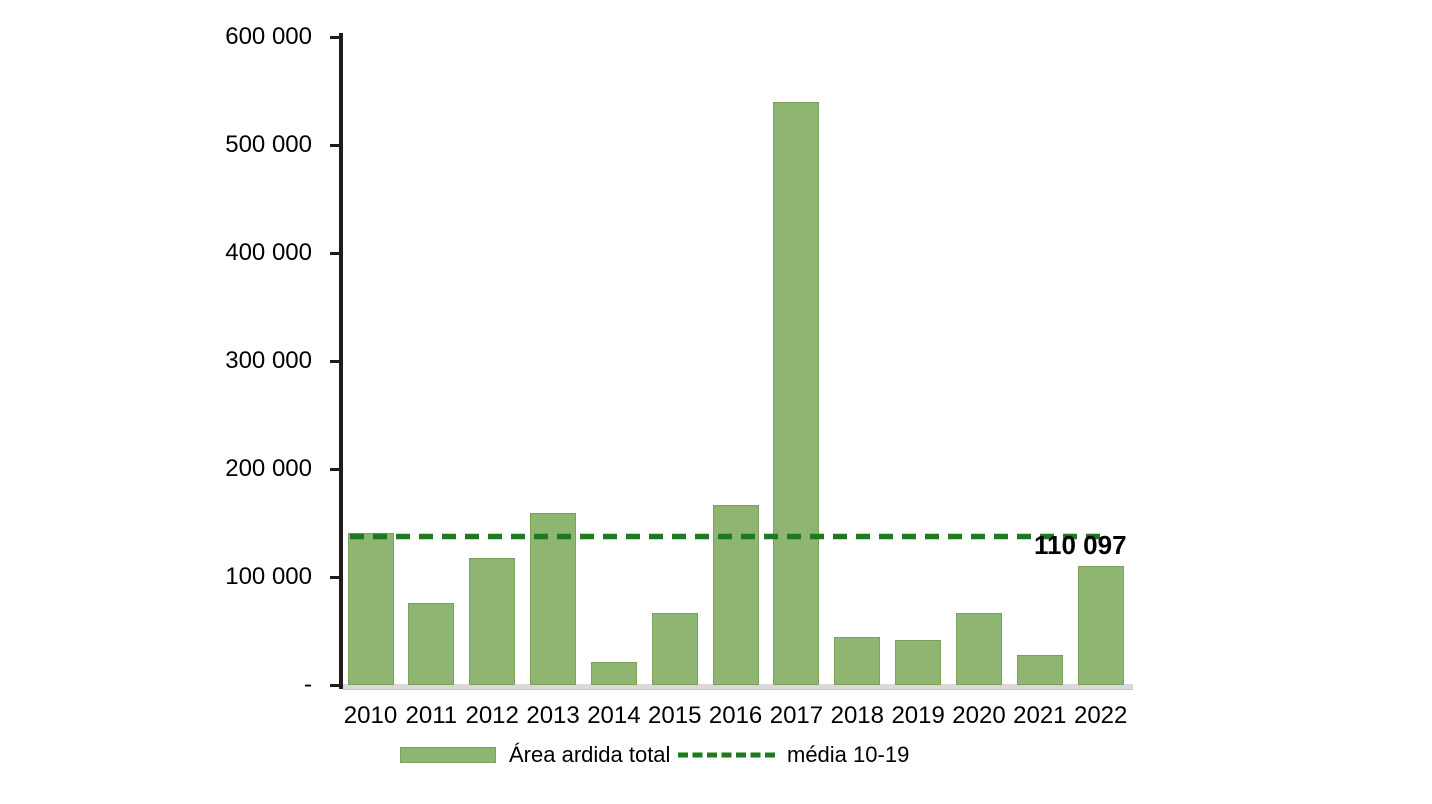 The image size is (1432, 804). What do you see at coordinates (1100, 625) in the screenshot?
I see `bar-2022` at bounding box center [1100, 625].